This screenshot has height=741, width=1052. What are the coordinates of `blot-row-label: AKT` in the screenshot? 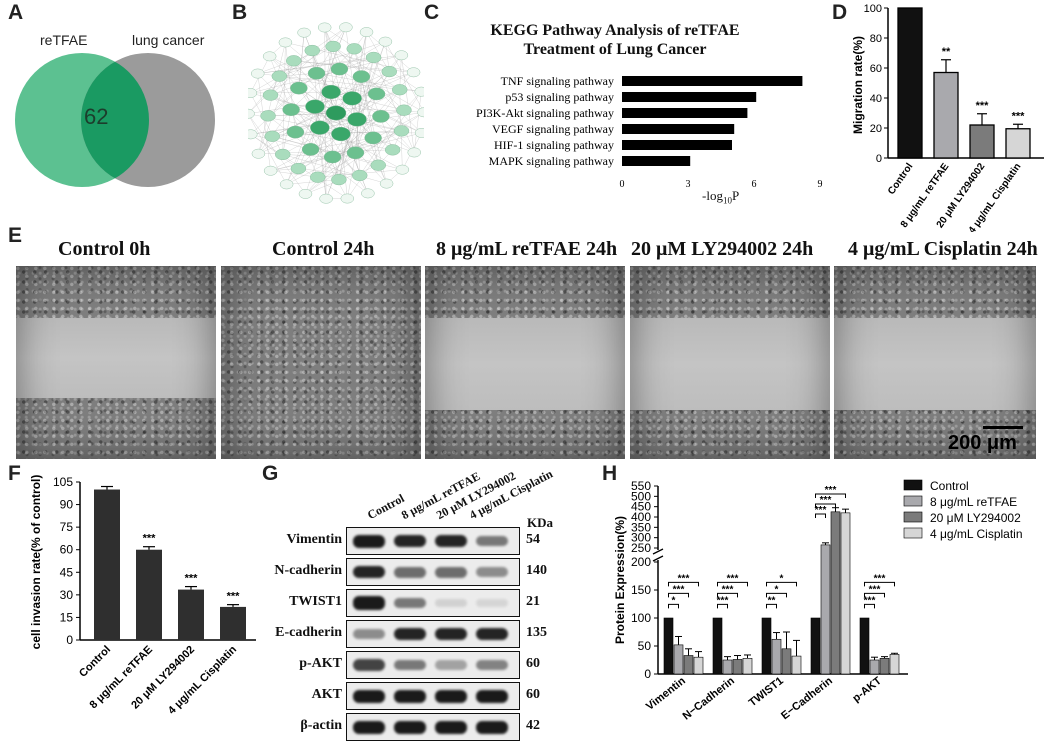 It's located at (302, 695).